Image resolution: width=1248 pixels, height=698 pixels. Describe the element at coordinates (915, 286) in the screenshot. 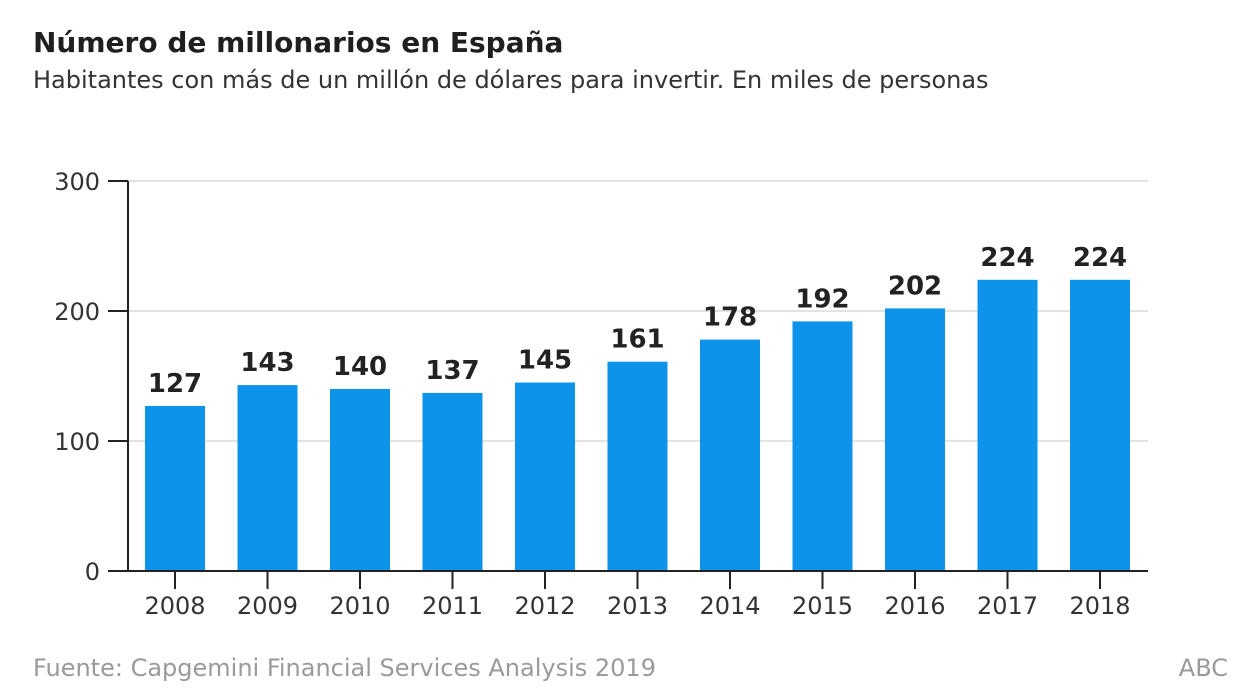

I see `data-label: 202` at that location.